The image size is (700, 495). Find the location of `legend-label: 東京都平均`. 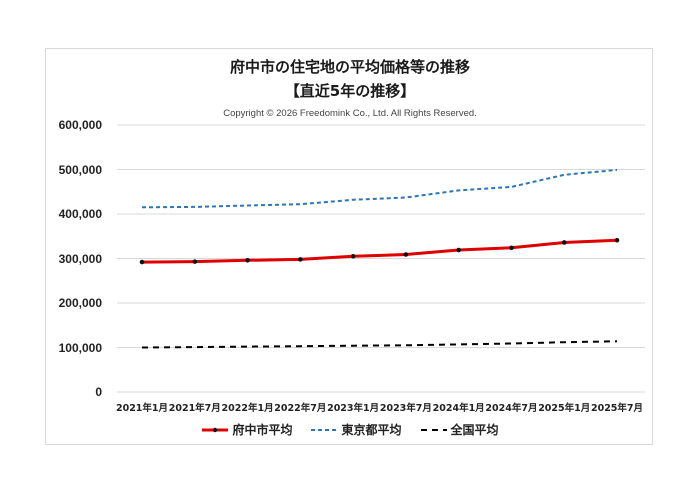

legend-label: 東京都平均 is located at coordinates (371, 430).